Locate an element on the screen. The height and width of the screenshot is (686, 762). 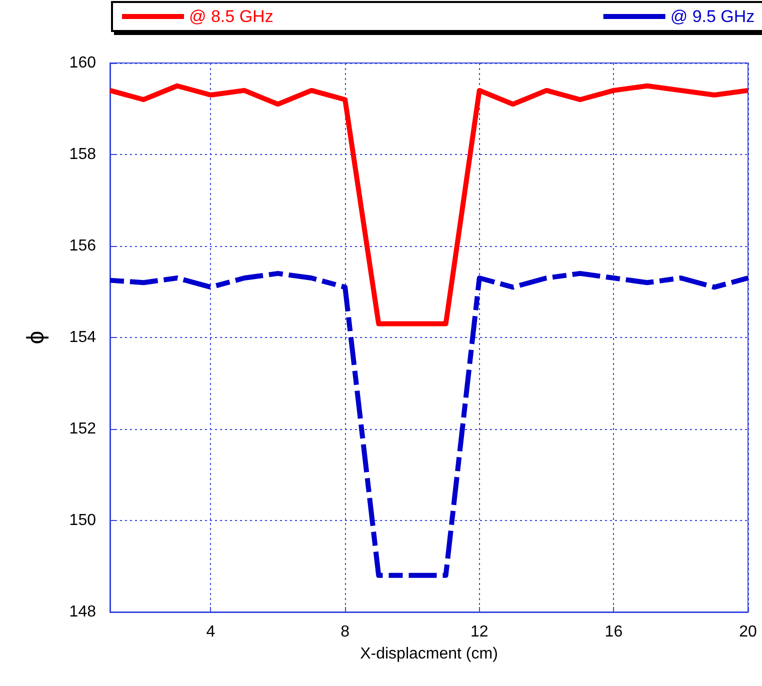
y-tick-label: 152 is located at coordinates (82, 429).